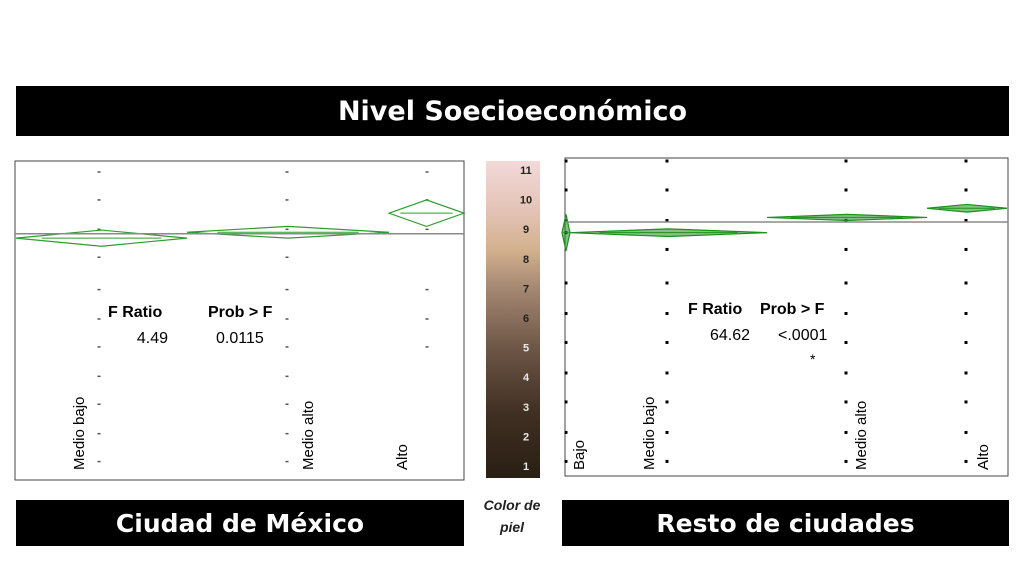 The width and height of the screenshot is (1024, 576). What do you see at coordinates (526, 230) in the screenshot?
I see `legend-tick-label: 9` at bounding box center [526, 230].